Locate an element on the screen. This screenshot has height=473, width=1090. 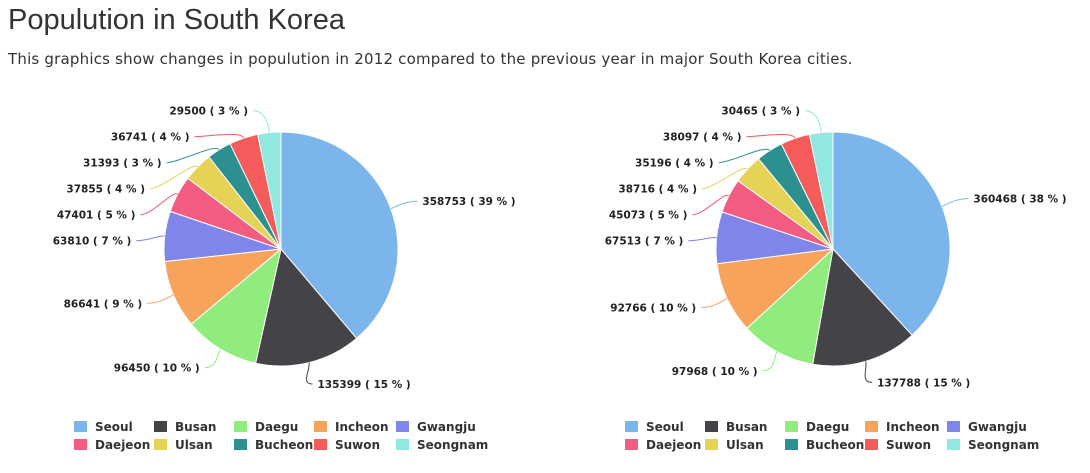
data-label-daegu: 97968 ( 10 % ) is located at coordinates (715, 372).